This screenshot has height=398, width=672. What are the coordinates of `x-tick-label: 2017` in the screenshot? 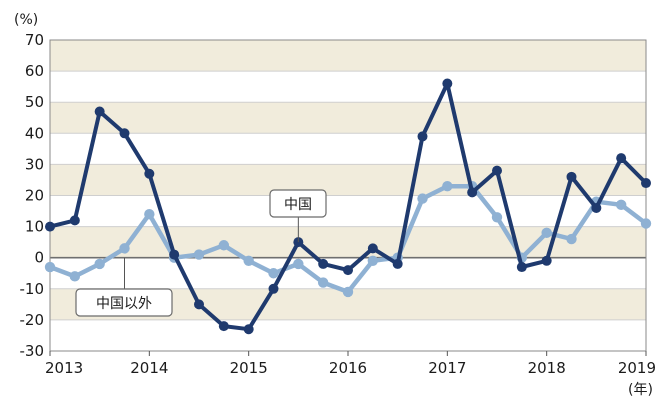 It's located at (447, 368).